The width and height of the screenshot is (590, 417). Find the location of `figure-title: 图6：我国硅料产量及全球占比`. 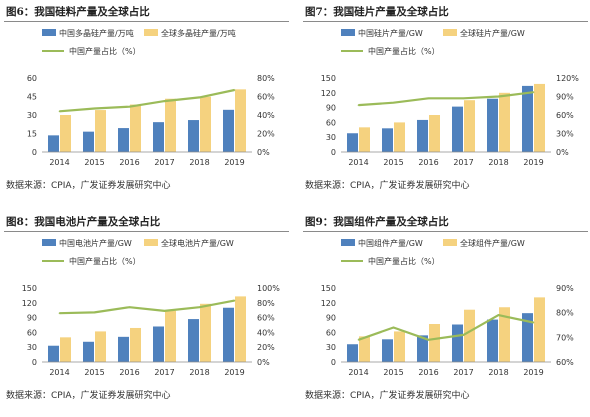

figure-title: 图6：我国硅料产量及全球占比 is located at coordinates (78, 12).